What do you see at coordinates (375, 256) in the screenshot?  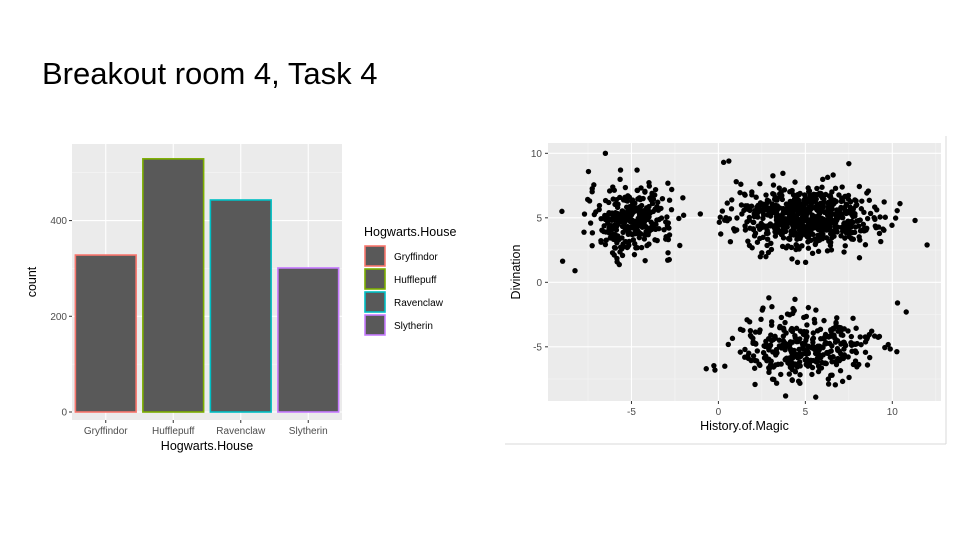 I see `legend-key-gryffindor` at bounding box center [375, 256].